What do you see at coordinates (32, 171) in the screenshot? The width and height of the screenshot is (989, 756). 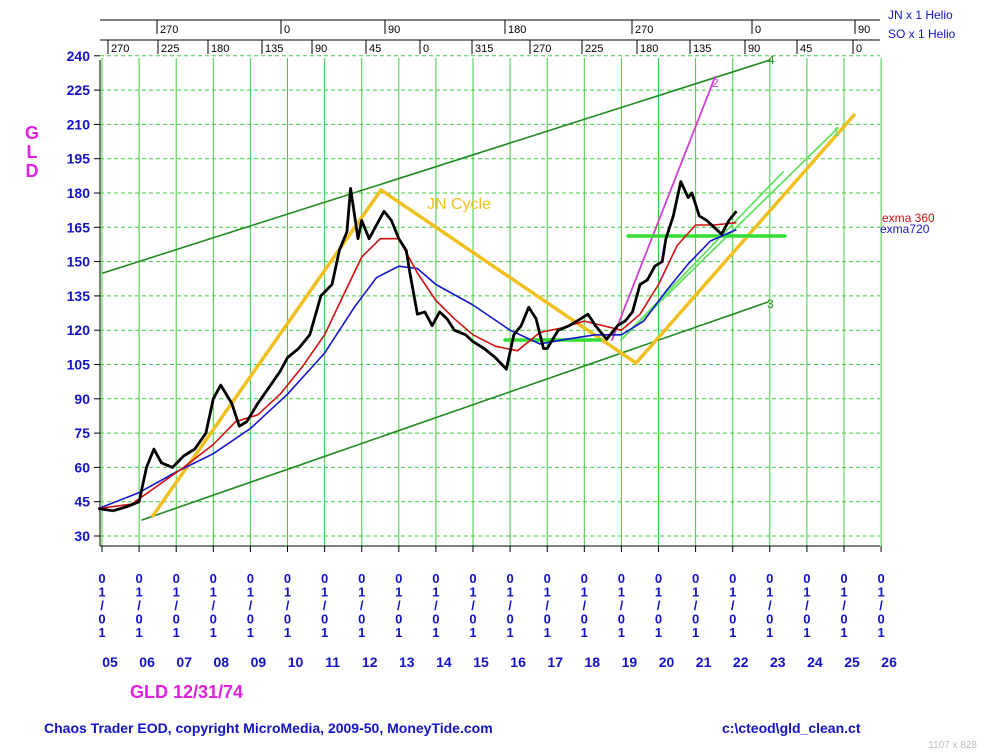 I see `y-axis-title-letter: D` at bounding box center [32, 171].